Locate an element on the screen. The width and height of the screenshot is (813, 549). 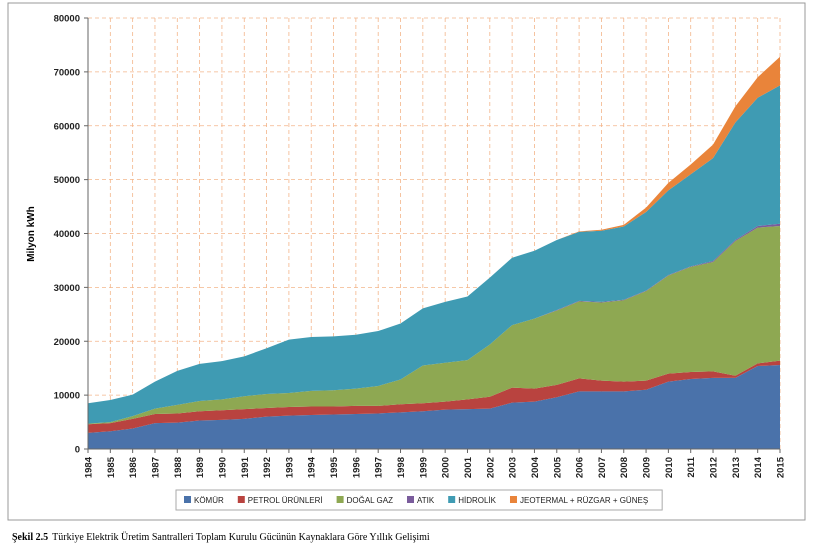
x-tick-label: 2015 is located at coordinates (781, 467).